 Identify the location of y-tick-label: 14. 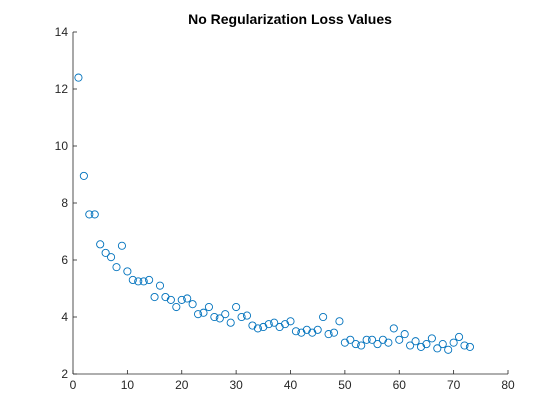
(62, 32).